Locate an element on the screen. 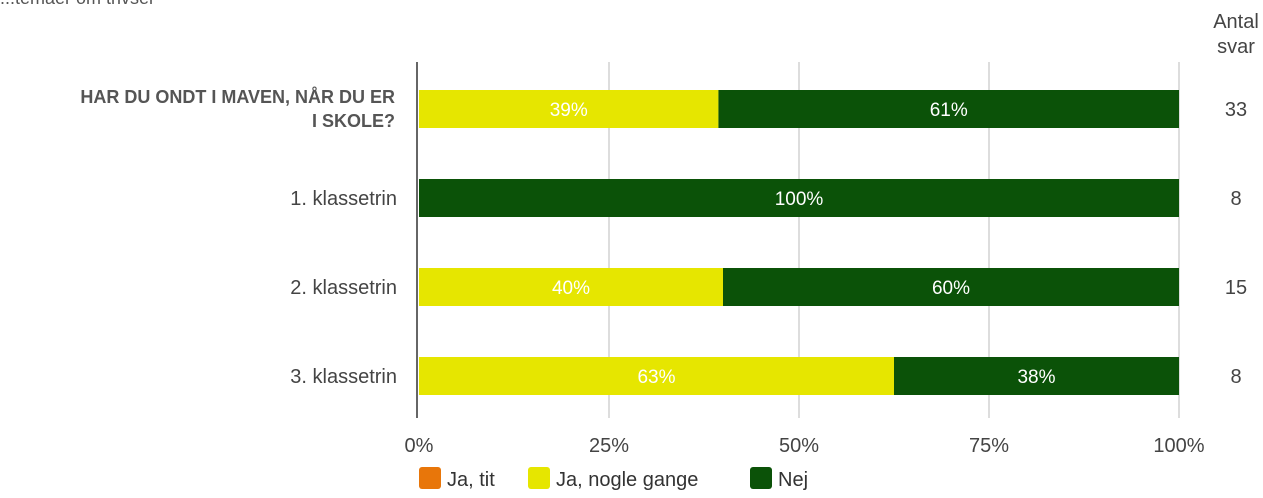 Image resolution: width=1263 pixels, height=498 pixels. bar-data-label: 38% is located at coordinates (1036, 377).